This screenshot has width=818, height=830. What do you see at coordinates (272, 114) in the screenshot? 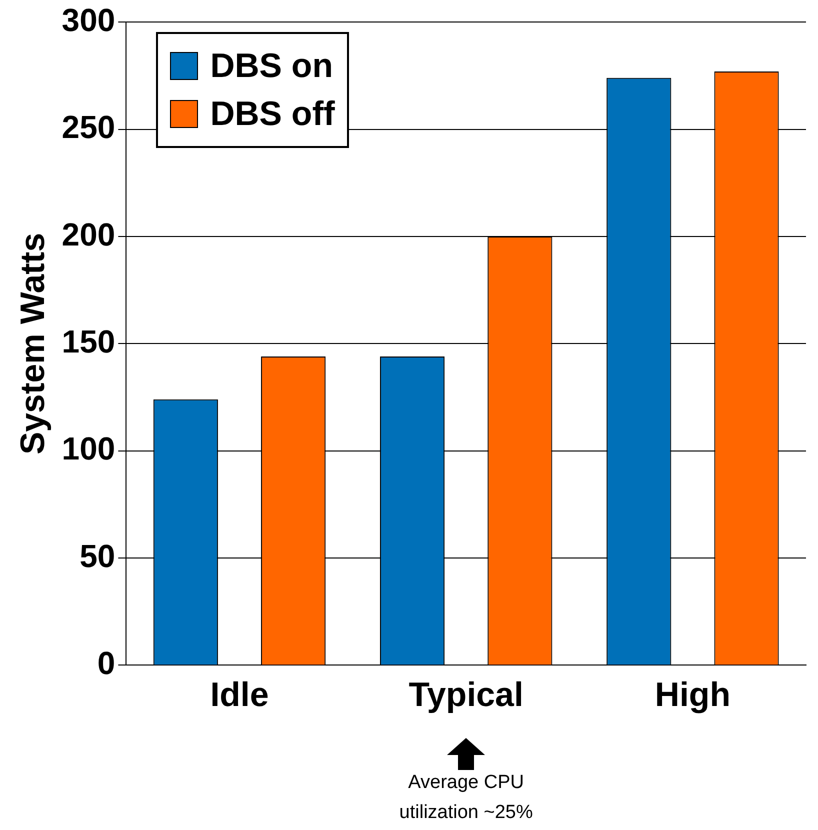
I see `legend-label: DBS off` at bounding box center [272, 114].